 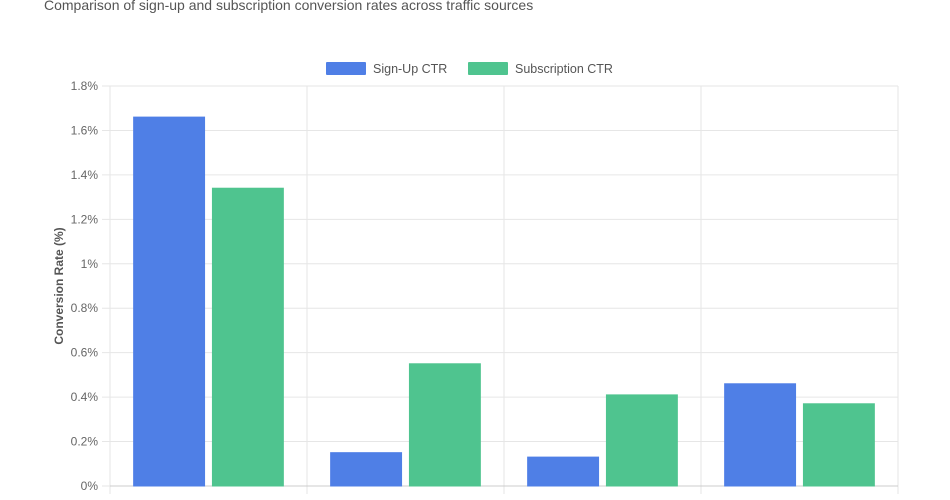 What do you see at coordinates (85, 219) in the screenshot?
I see `y-tick-label: 1.2%` at bounding box center [85, 219].